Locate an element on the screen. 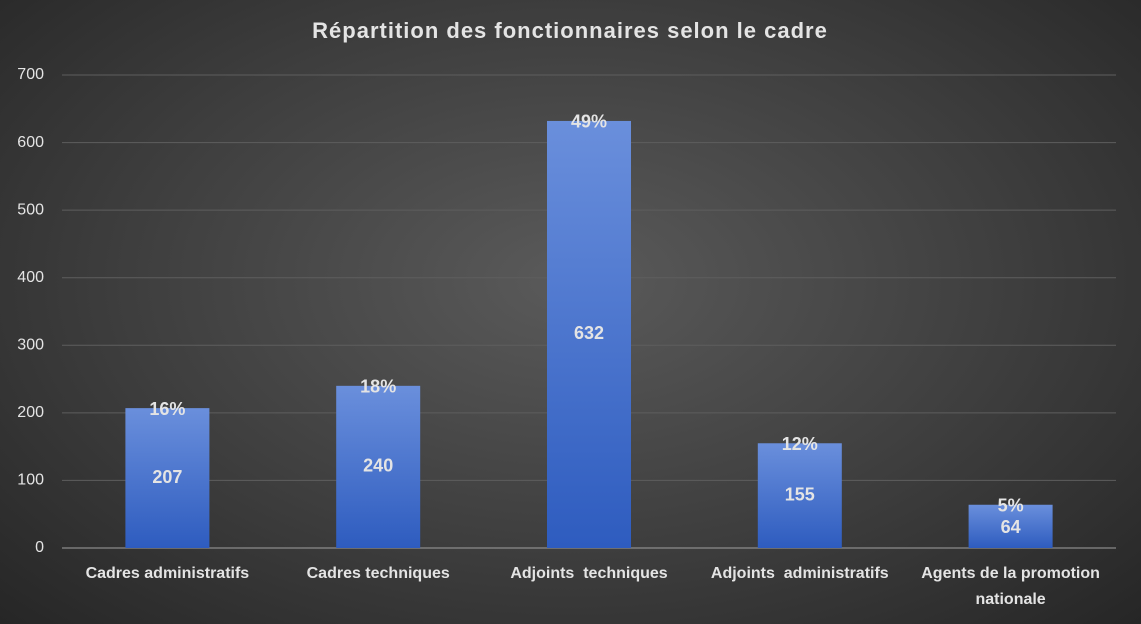  y-tick-label: 400 is located at coordinates (30, 277).